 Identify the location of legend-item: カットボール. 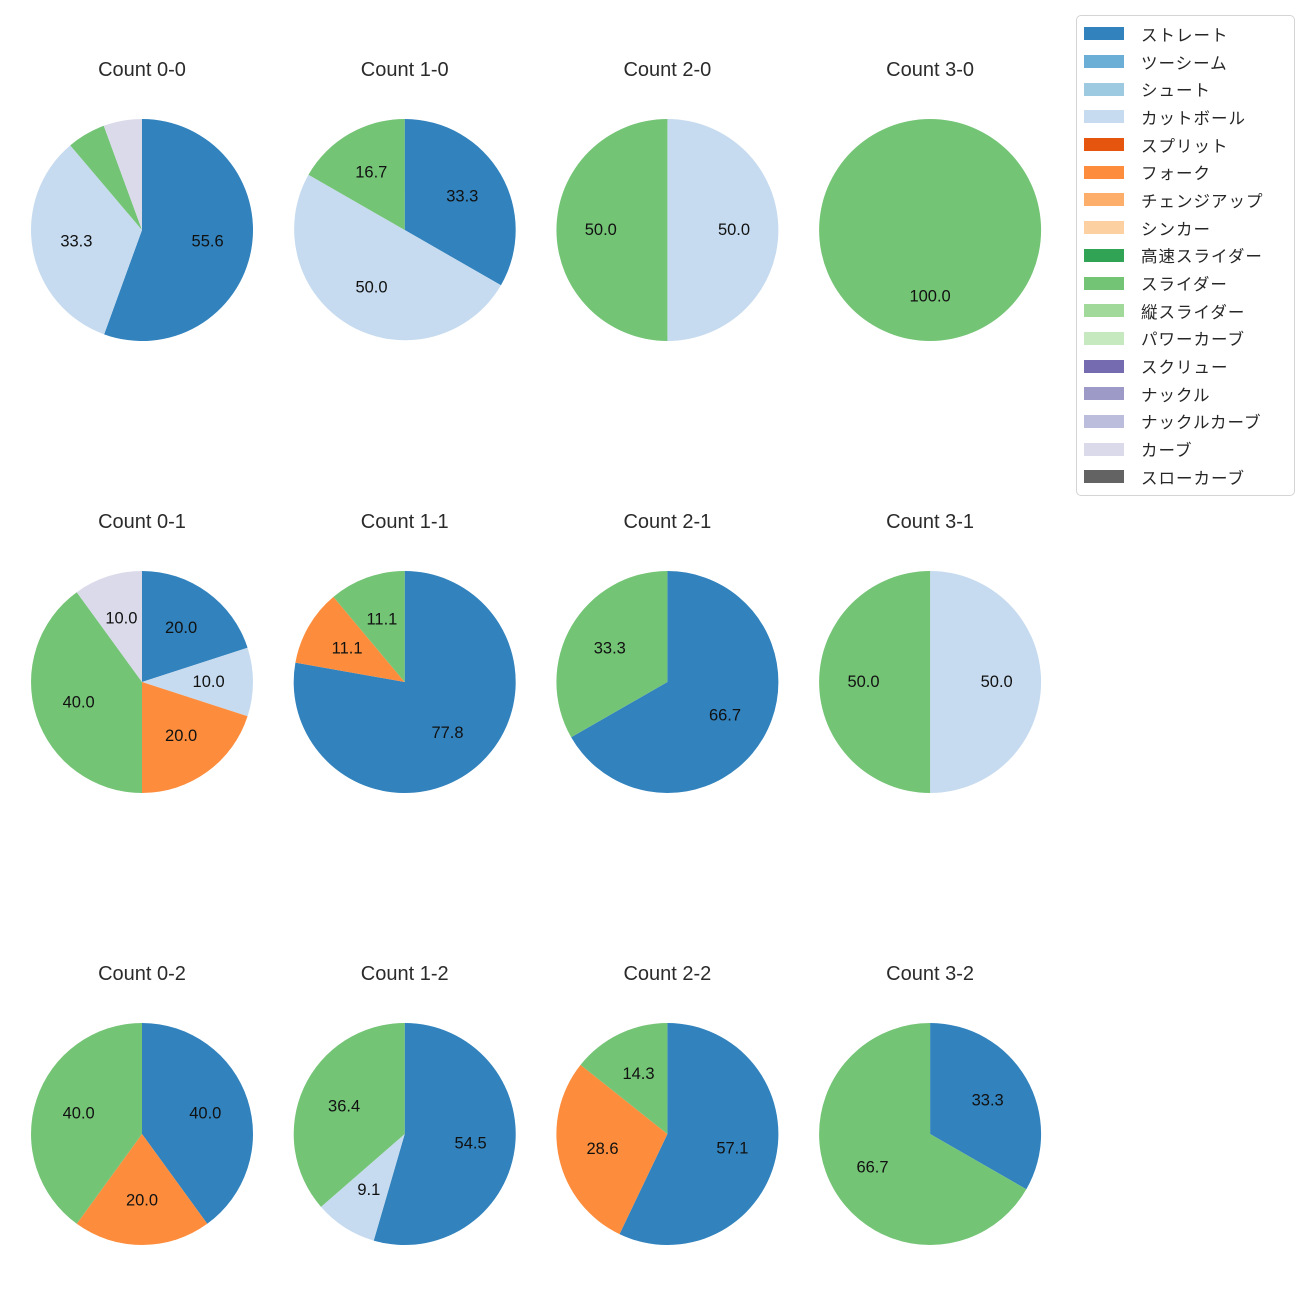
(1186, 117).